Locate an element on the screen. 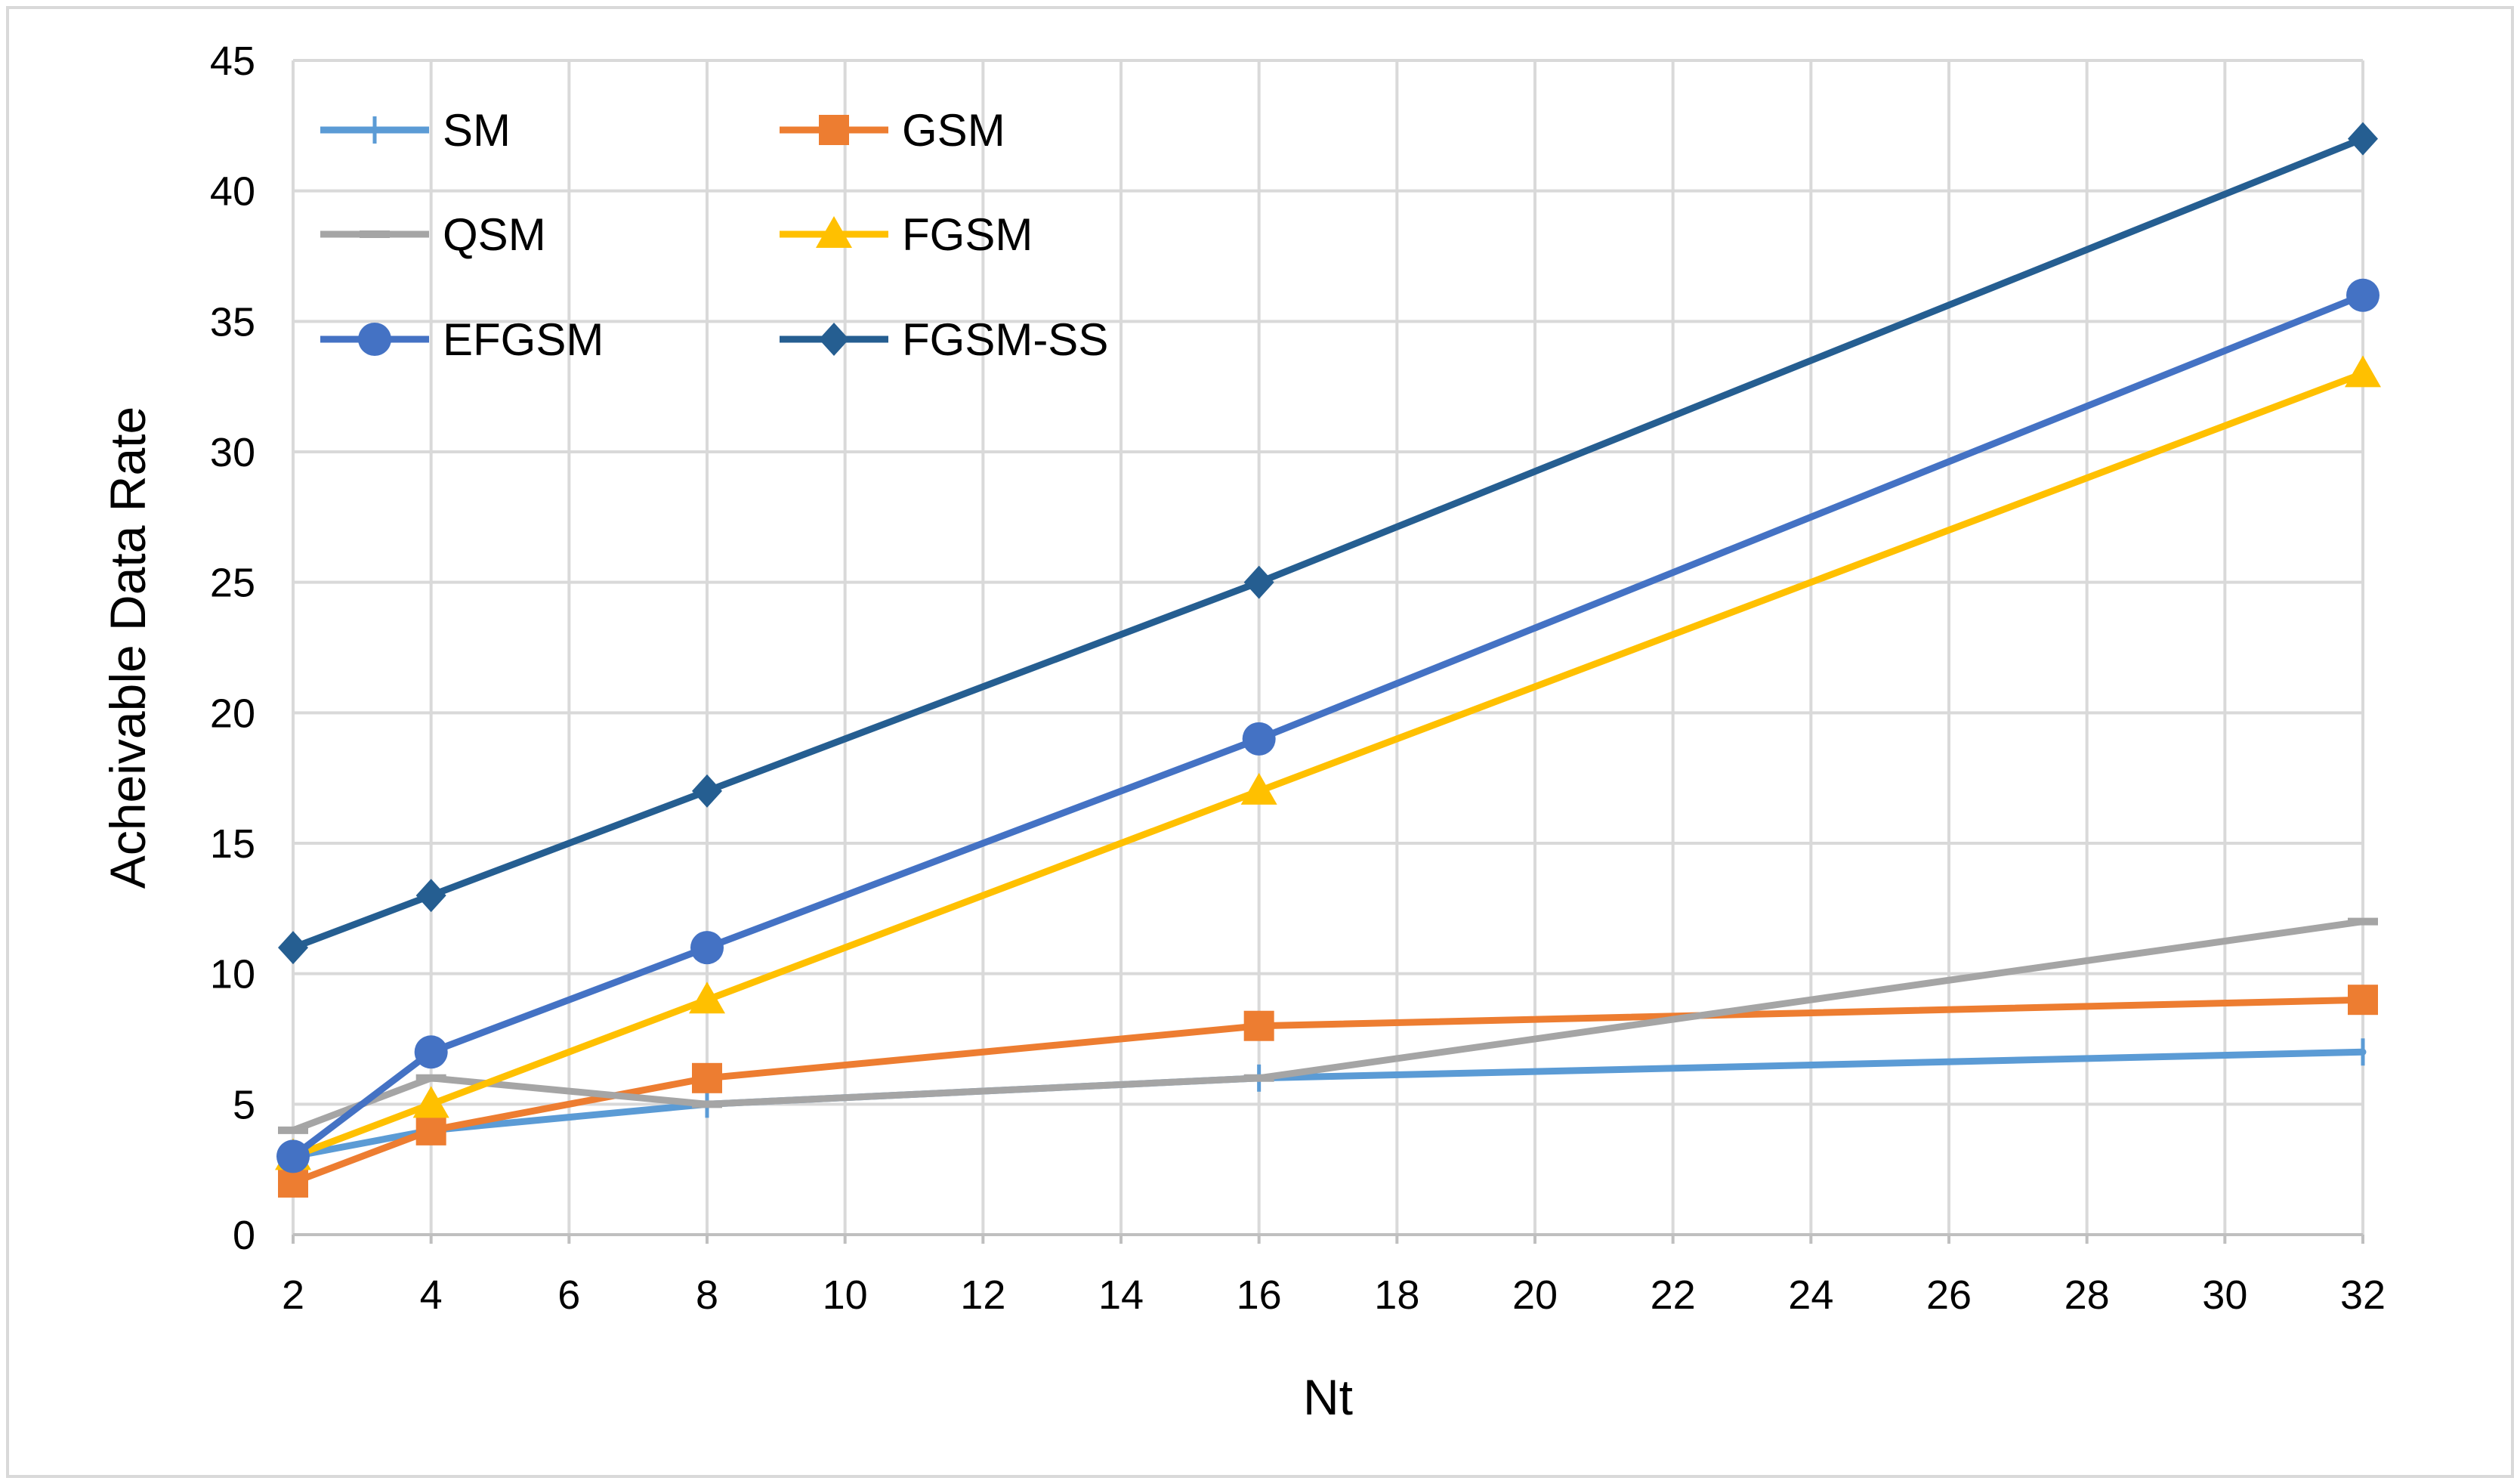  y-tick-label: 20 is located at coordinates (232, 713).